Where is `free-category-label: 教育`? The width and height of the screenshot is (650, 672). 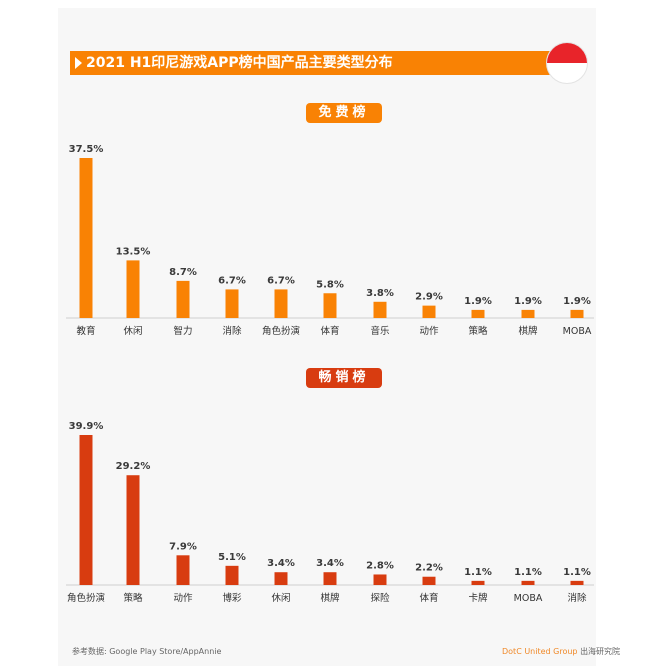 free-category-label: 教育 is located at coordinates (85, 331).